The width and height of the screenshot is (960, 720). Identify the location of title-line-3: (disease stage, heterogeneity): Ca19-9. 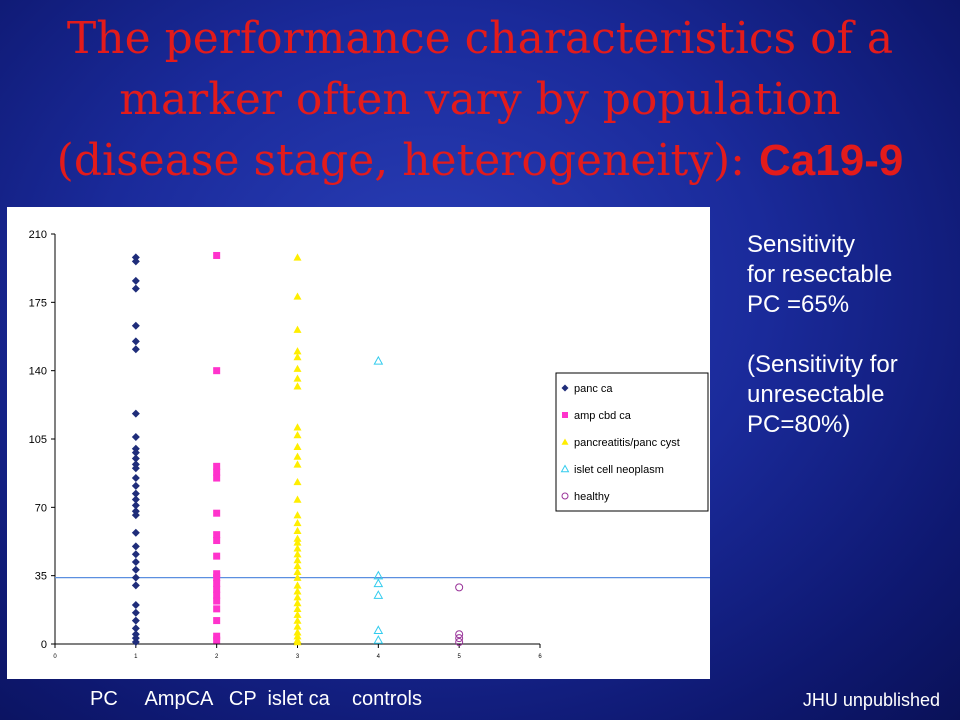
(480, 160).